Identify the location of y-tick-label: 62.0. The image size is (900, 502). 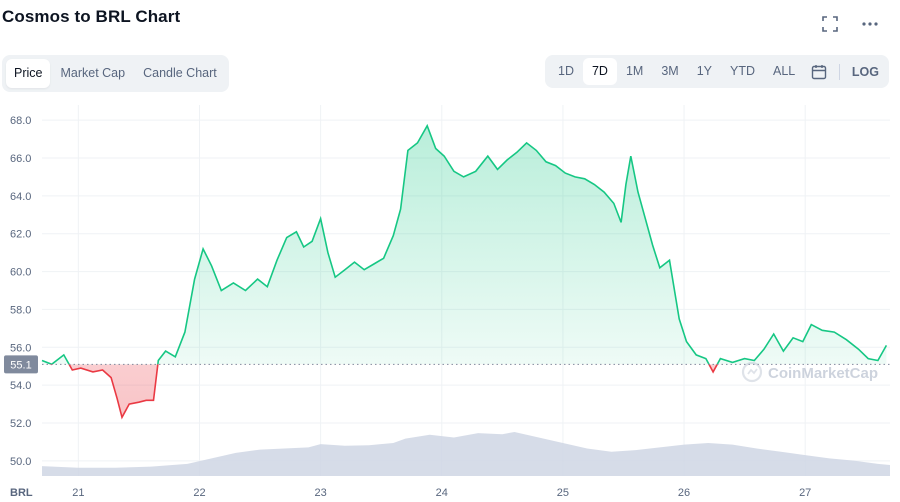
(20, 235).